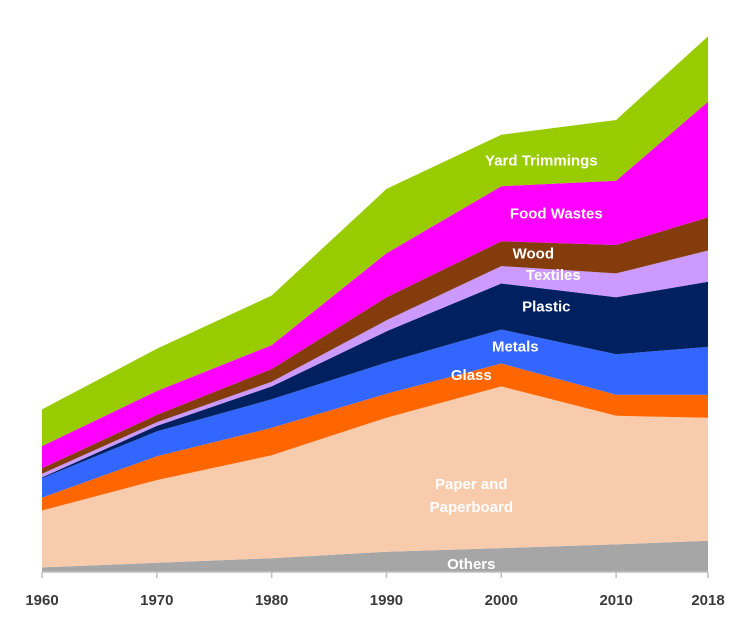 The image size is (750, 621). What do you see at coordinates (471, 564) in the screenshot?
I see `series-label-others: Others` at bounding box center [471, 564].